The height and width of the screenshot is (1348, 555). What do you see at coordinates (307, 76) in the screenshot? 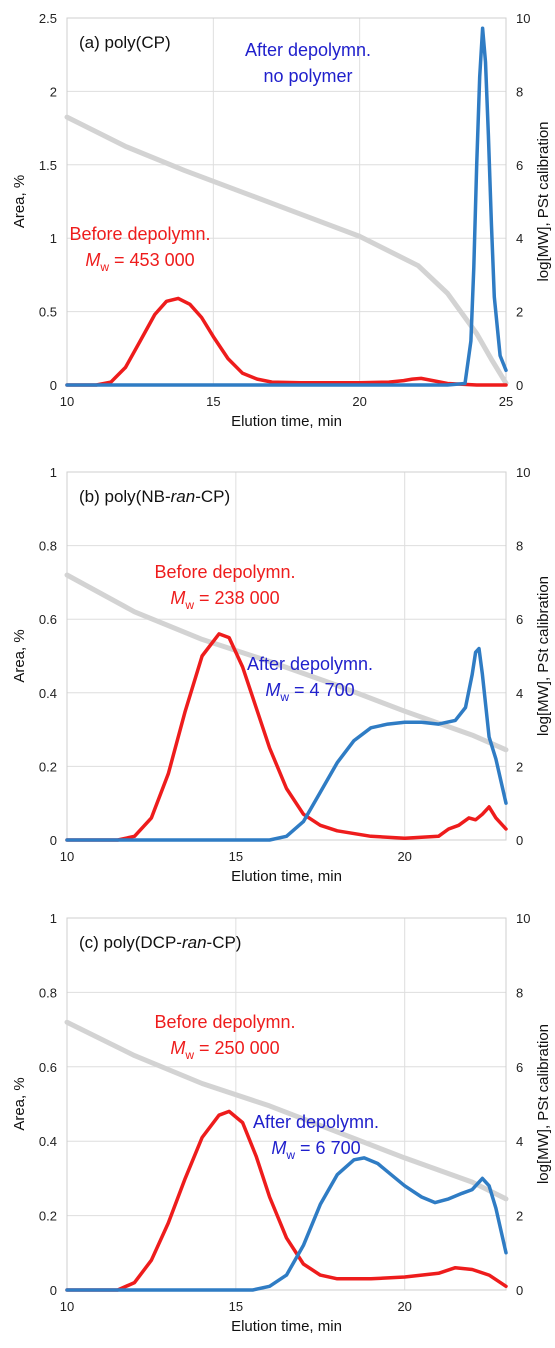
I see `annotation-after-line2: no polymer` at bounding box center [307, 76].